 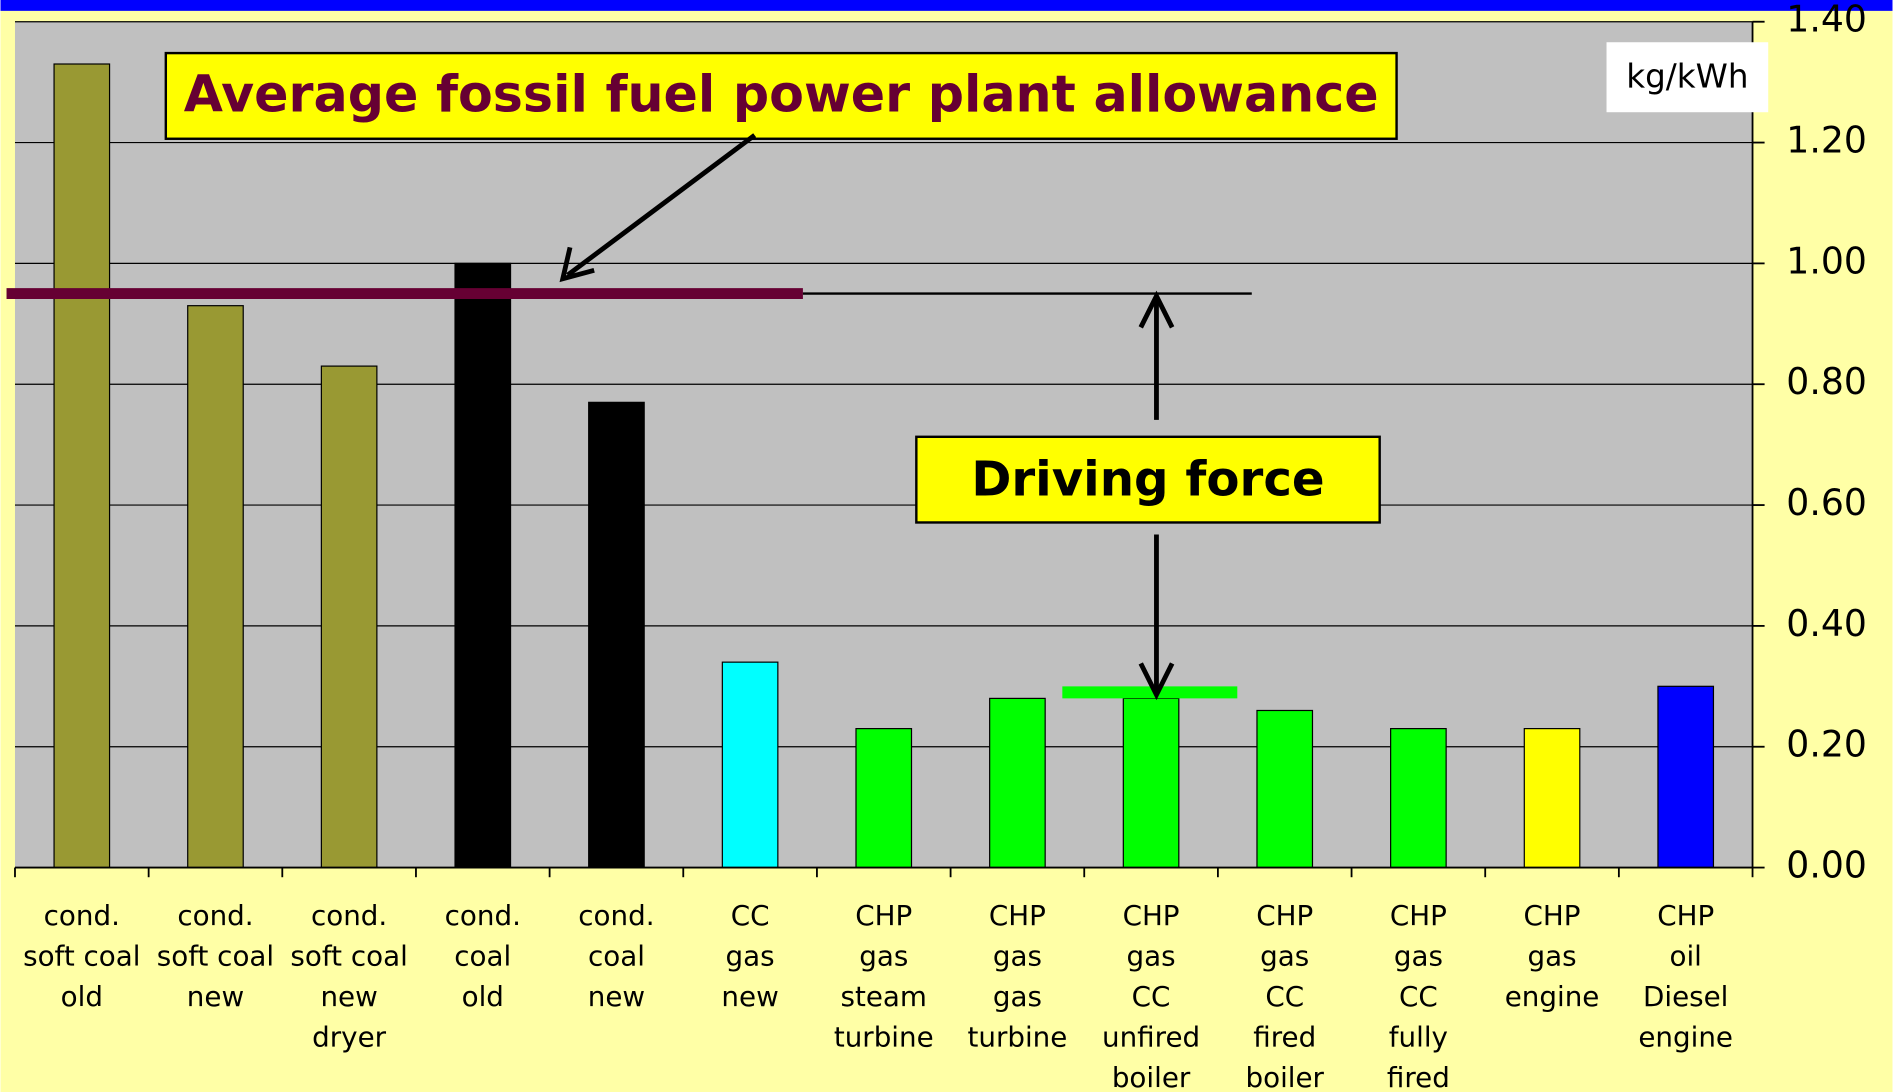 I want to click on y-tick-label: 1.00, so click(x=1826, y=260).